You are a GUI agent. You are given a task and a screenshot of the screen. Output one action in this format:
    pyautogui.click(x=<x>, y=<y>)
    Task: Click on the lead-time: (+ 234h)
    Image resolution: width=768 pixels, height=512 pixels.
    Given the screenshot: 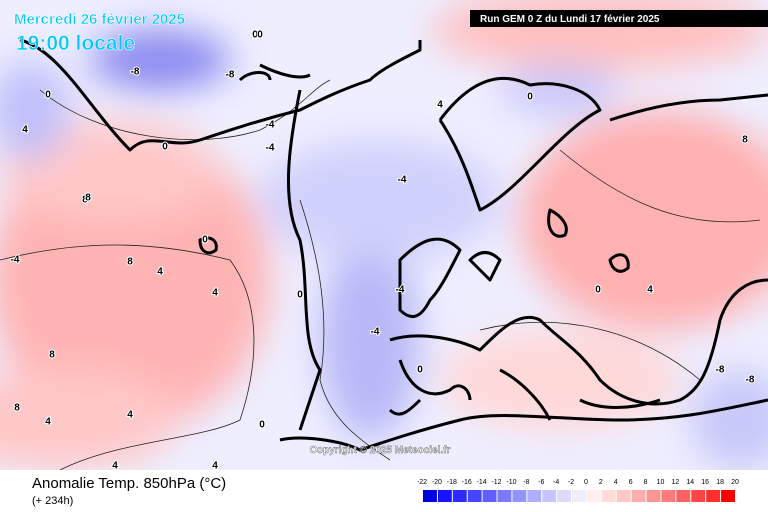 What is the action you would take?
    pyautogui.click(x=52, y=501)
    